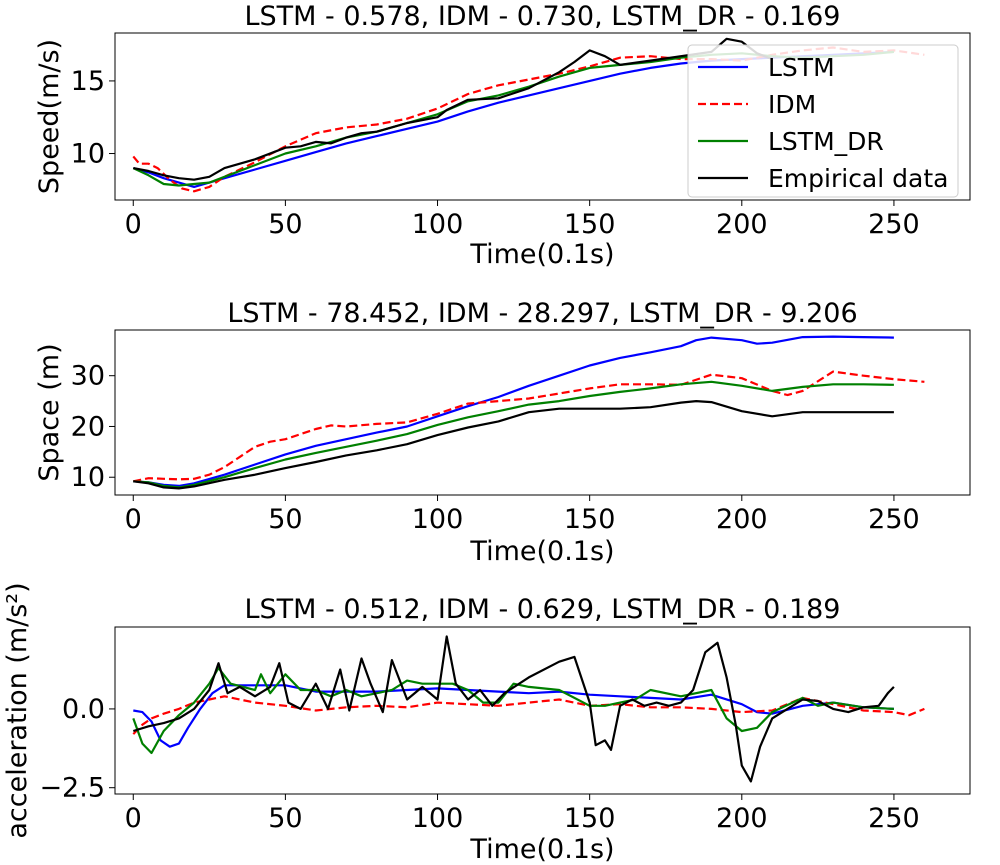 This screenshot has height=865, width=1000. Describe the element at coordinates (88, 81) in the screenshot. I see `y-tick-label: 15` at that location.